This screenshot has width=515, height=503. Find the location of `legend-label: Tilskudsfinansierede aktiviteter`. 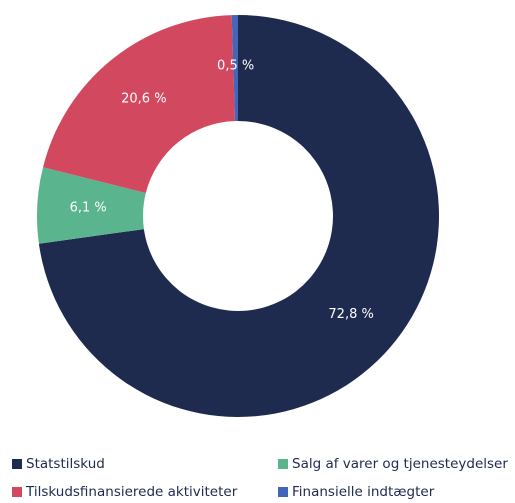

legend-label: Tilskudsfinansierede aktiviteter is located at coordinates (131, 492).